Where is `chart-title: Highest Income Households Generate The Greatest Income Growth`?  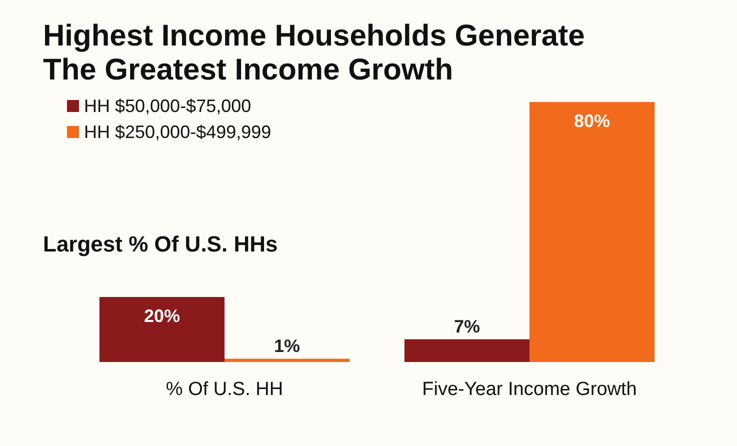 chart-title: Highest Income Households Generate The Greatest Income Growth is located at coordinates (314, 53).